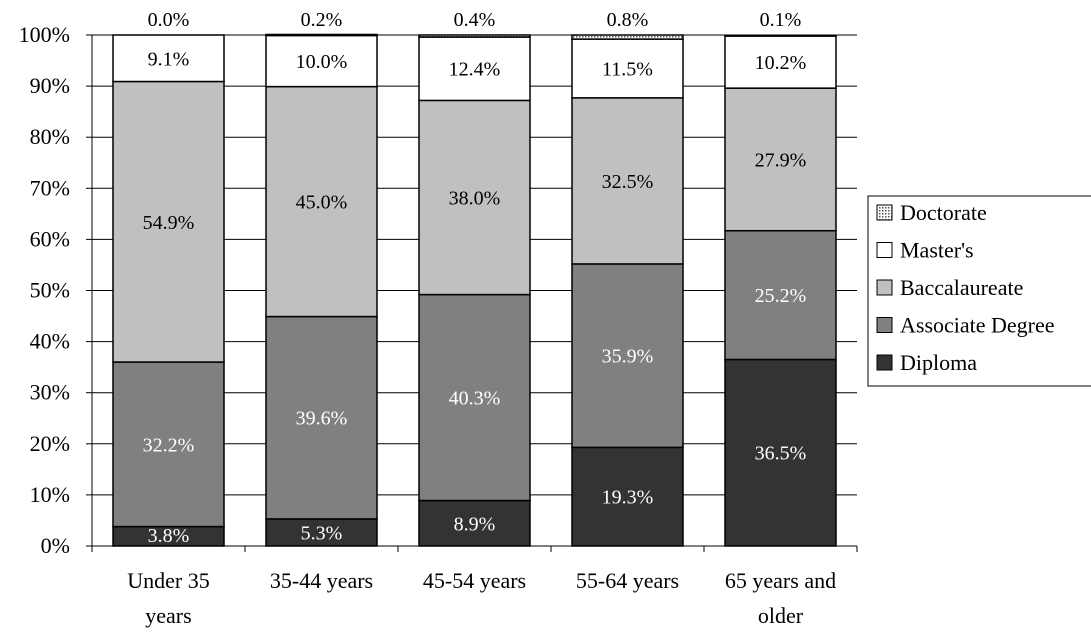  I want to click on y-tick-label: 10%, so click(50, 494).